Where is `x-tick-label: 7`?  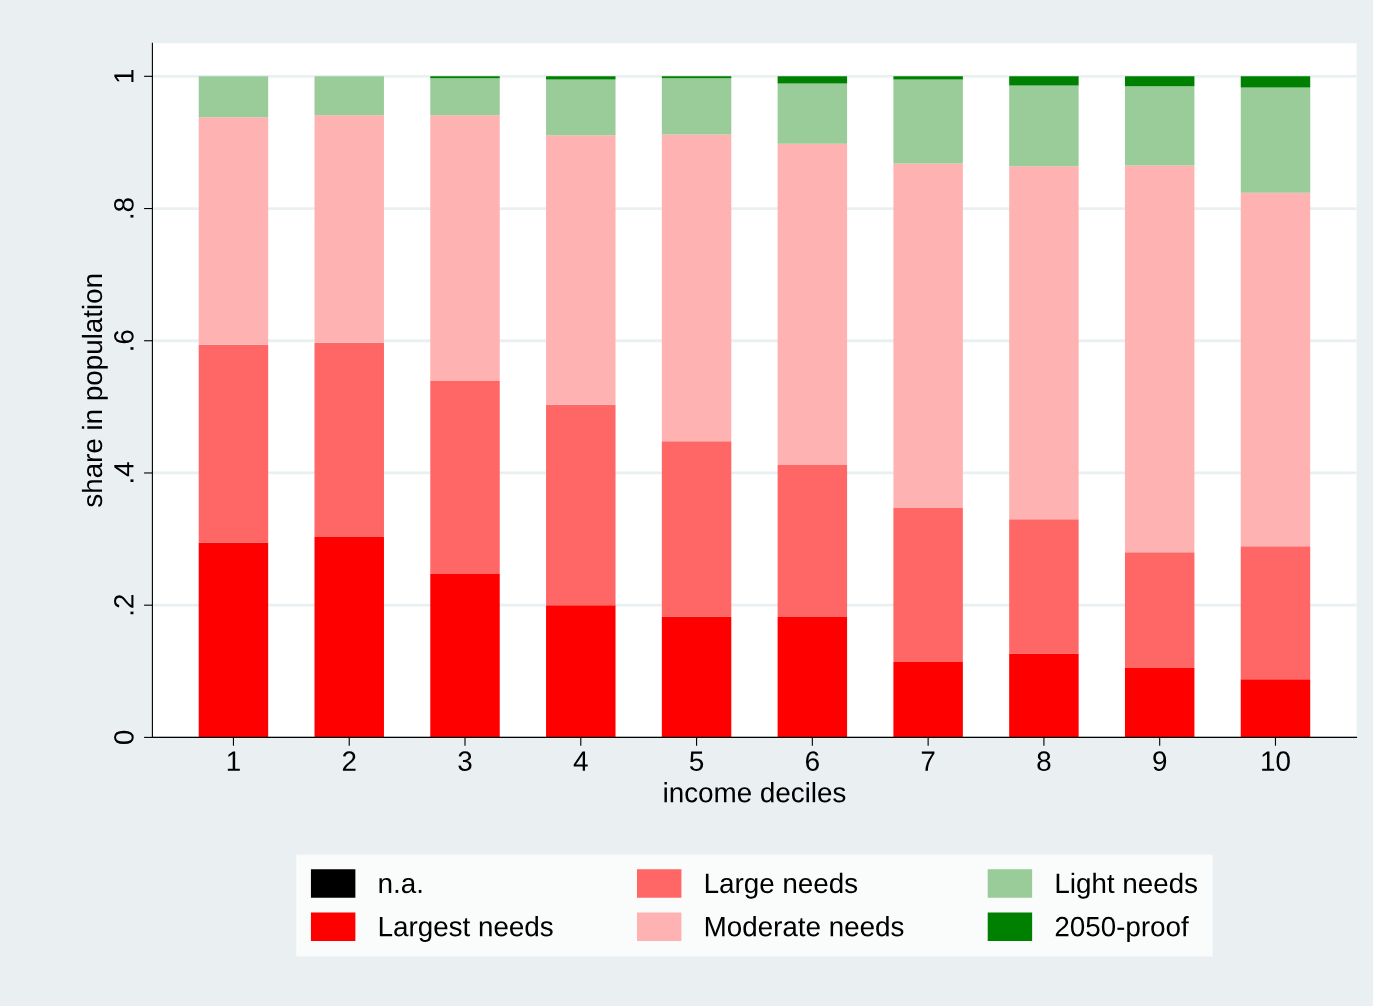
x-tick-label: 7 is located at coordinates (928, 761).